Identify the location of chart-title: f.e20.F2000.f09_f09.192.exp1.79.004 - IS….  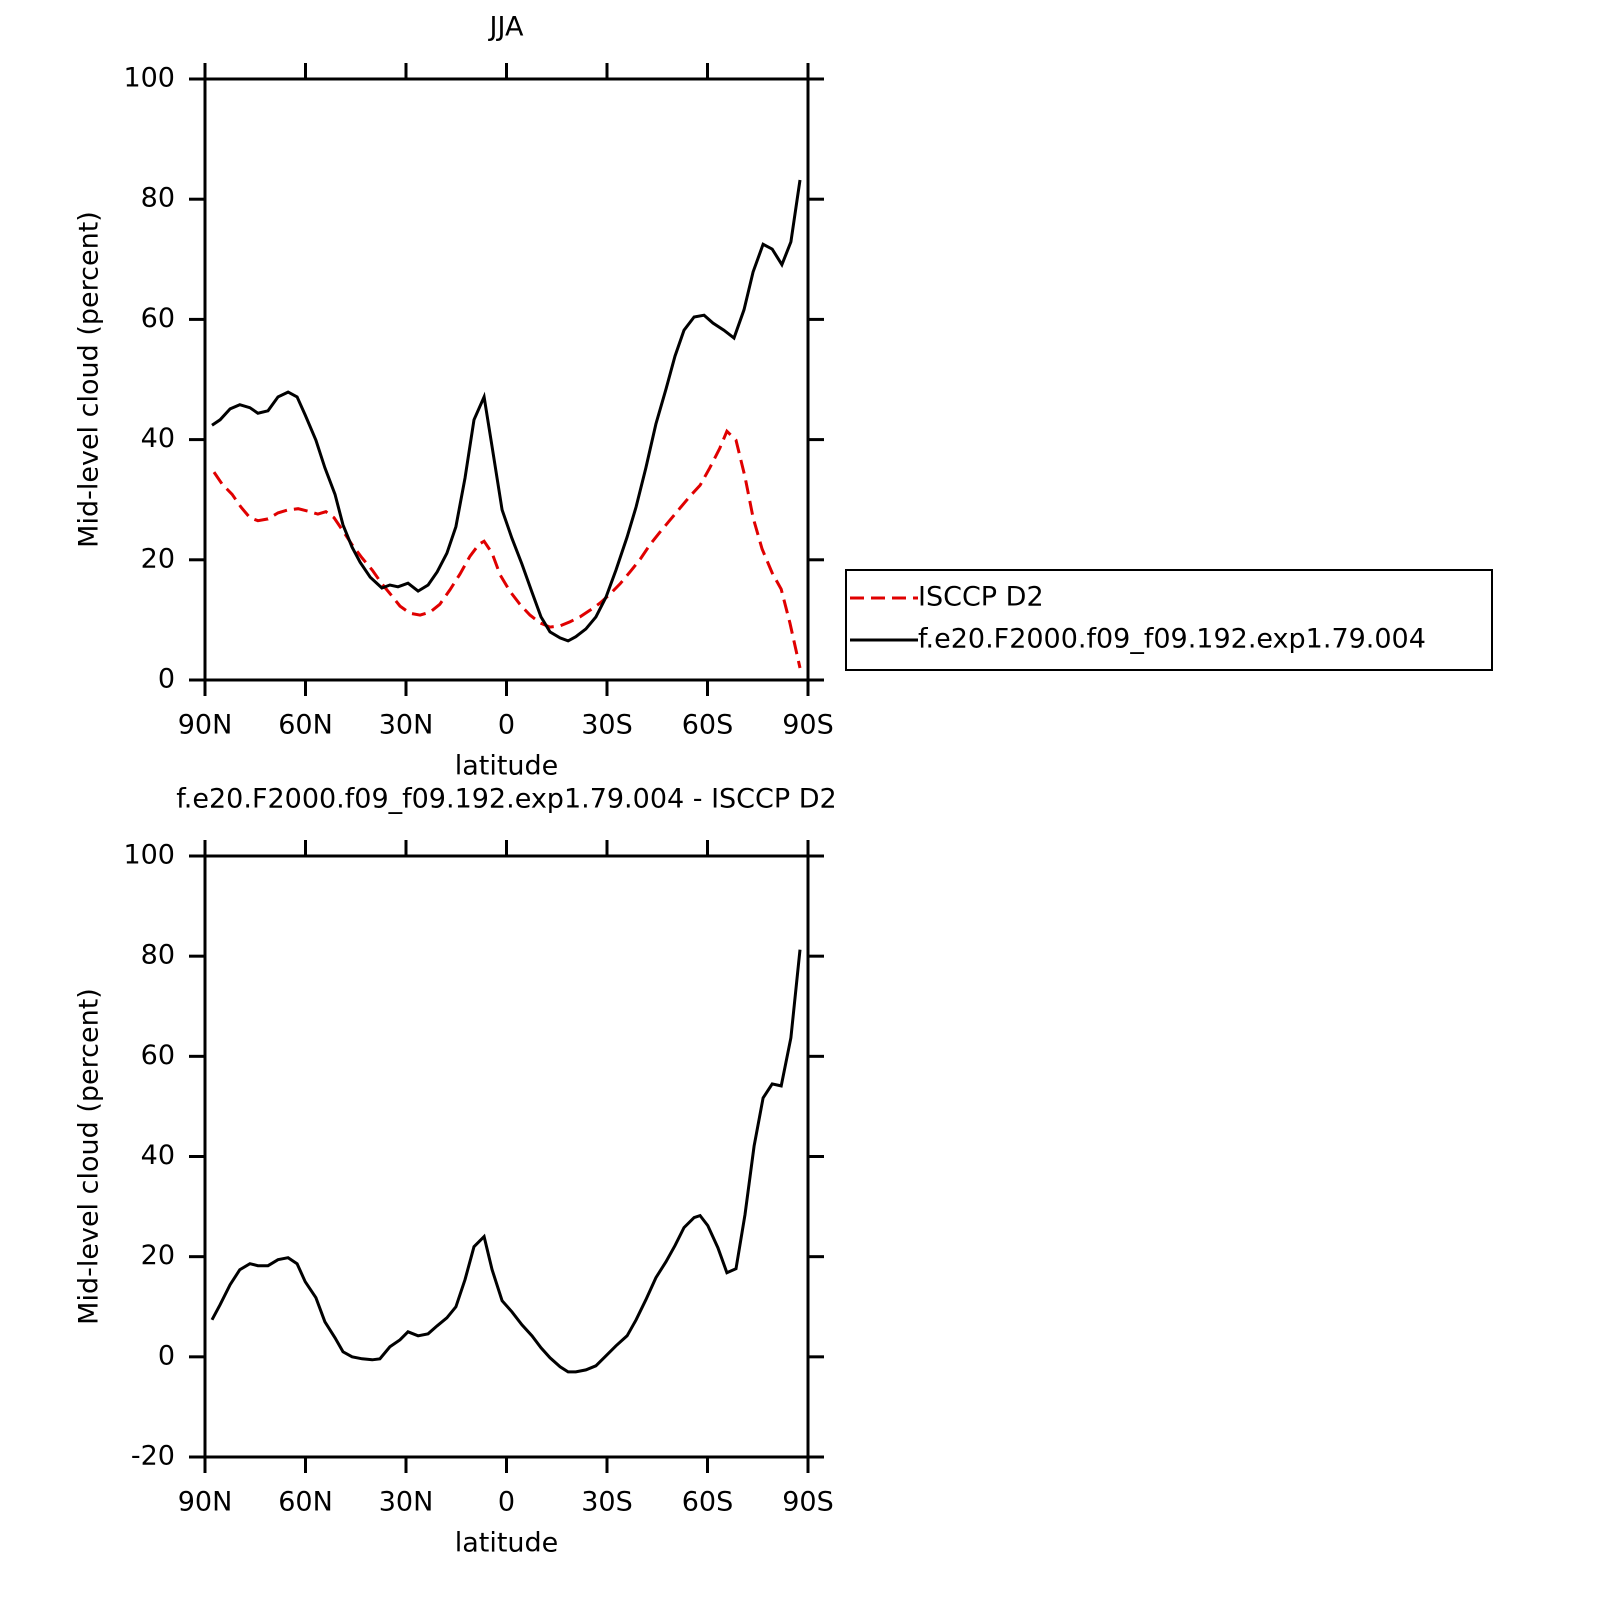
(506, 799).